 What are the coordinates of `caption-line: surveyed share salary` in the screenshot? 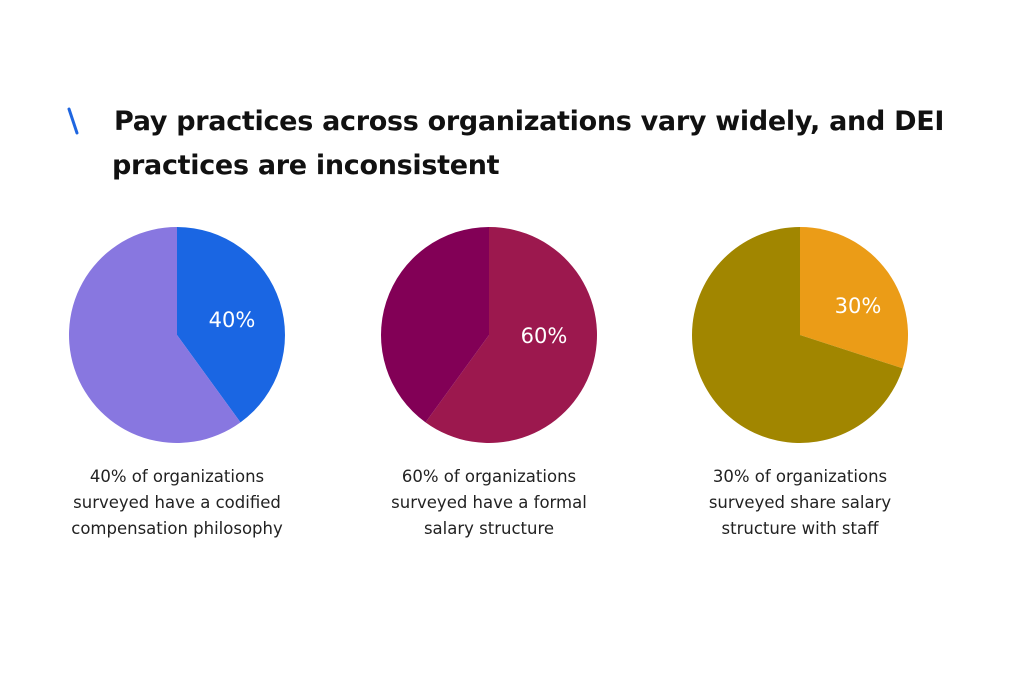 It's located at (800, 502).